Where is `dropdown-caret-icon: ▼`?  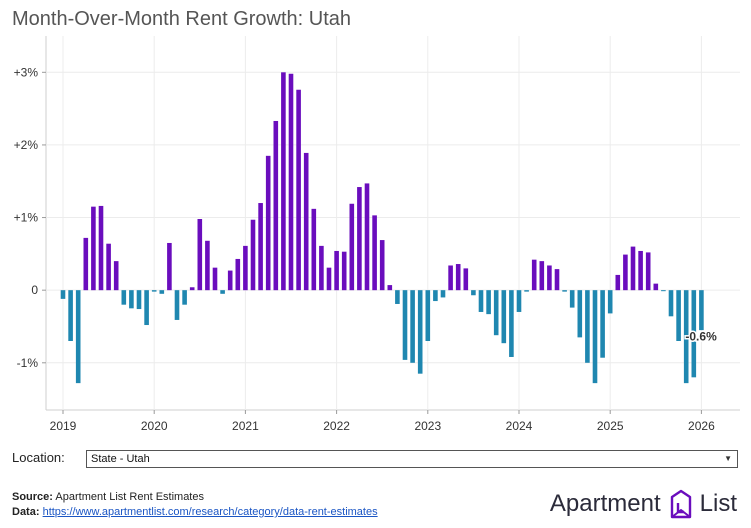 dropdown-caret-icon: ▼ is located at coordinates (728, 458).